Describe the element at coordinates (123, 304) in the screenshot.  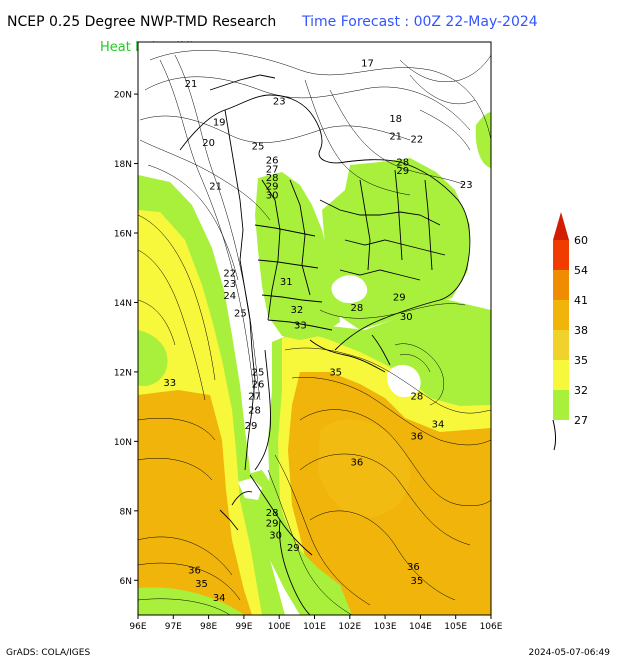
I see `lat-label: 14N` at that location.